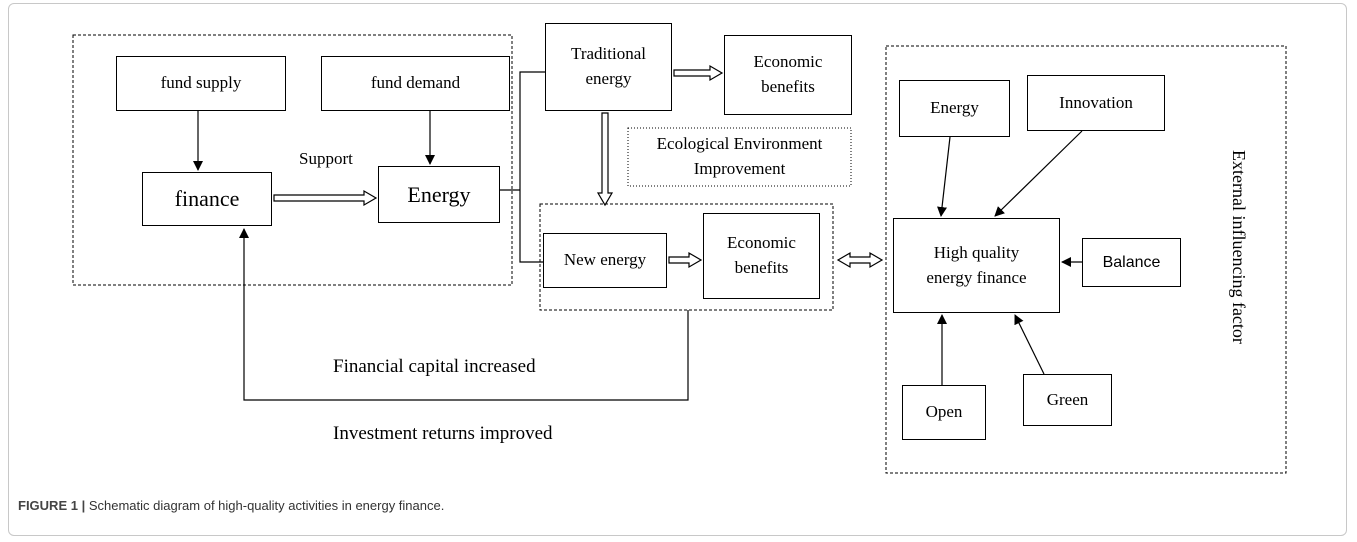 The width and height of the screenshot is (1357, 542). I want to click on edge-label: Support, so click(326, 158).